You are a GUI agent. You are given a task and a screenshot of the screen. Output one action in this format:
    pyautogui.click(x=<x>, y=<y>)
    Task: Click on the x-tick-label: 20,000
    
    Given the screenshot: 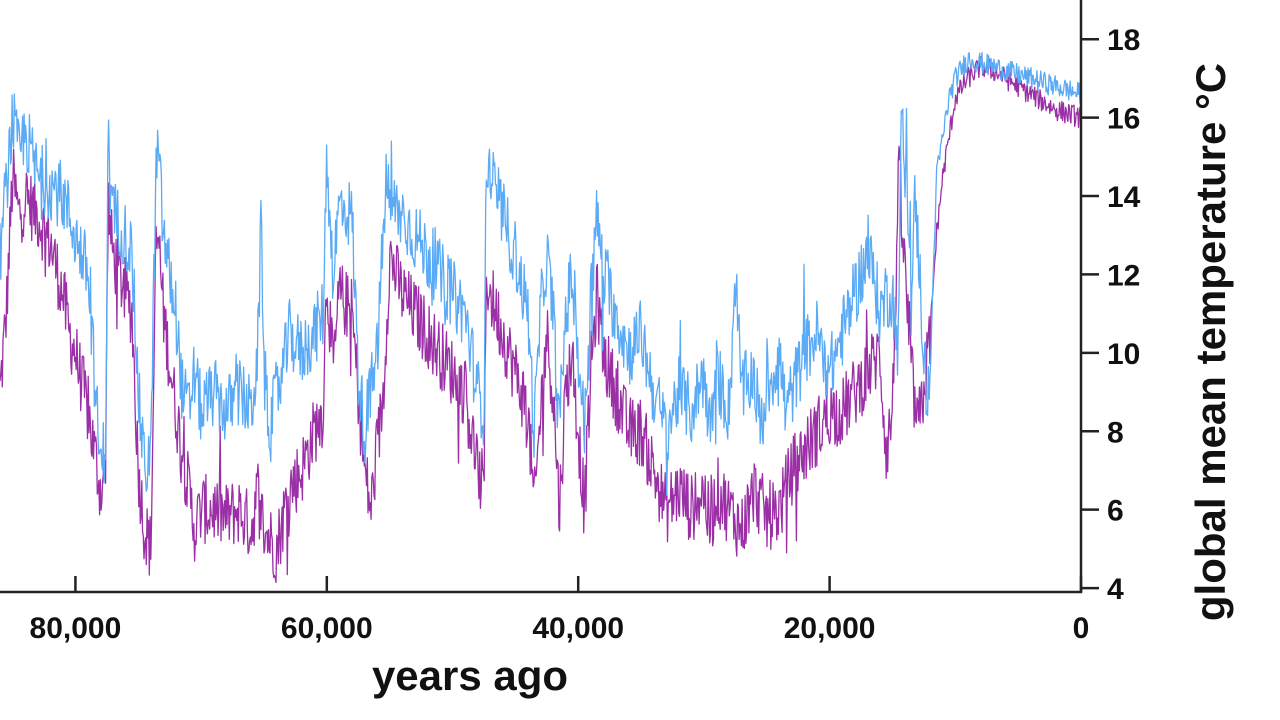 What is the action you would take?
    pyautogui.click(x=830, y=628)
    